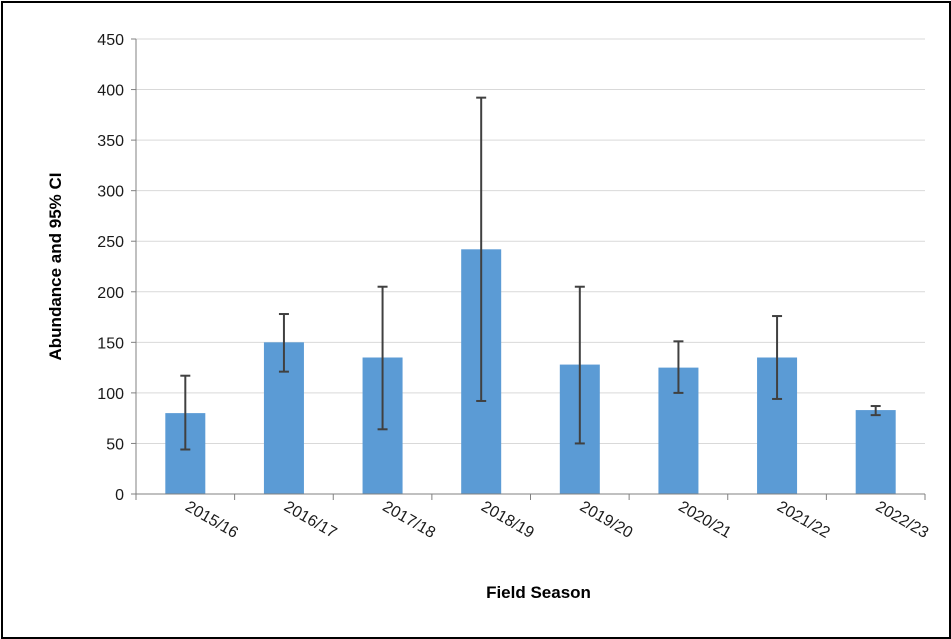 This screenshot has height=639, width=951. I want to click on y-tick-label: 200, so click(110, 293).